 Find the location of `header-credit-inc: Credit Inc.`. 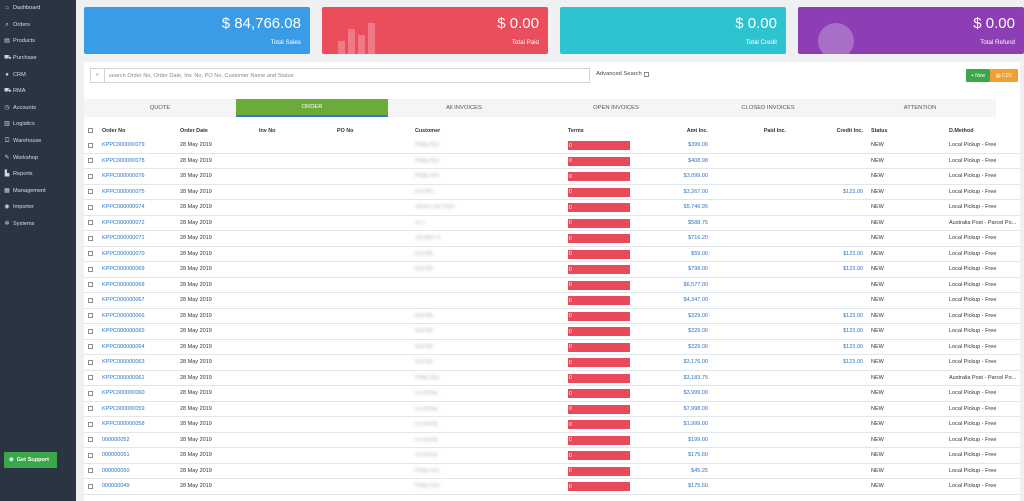

header-credit-inc: Credit Inc. is located at coordinates (849, 130).